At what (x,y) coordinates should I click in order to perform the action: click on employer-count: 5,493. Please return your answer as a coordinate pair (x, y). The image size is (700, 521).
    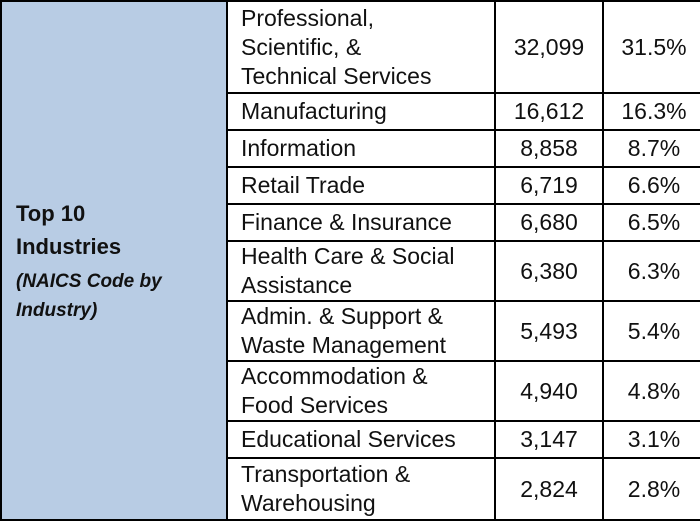
    Looking at the image, I should click on (549, 330).